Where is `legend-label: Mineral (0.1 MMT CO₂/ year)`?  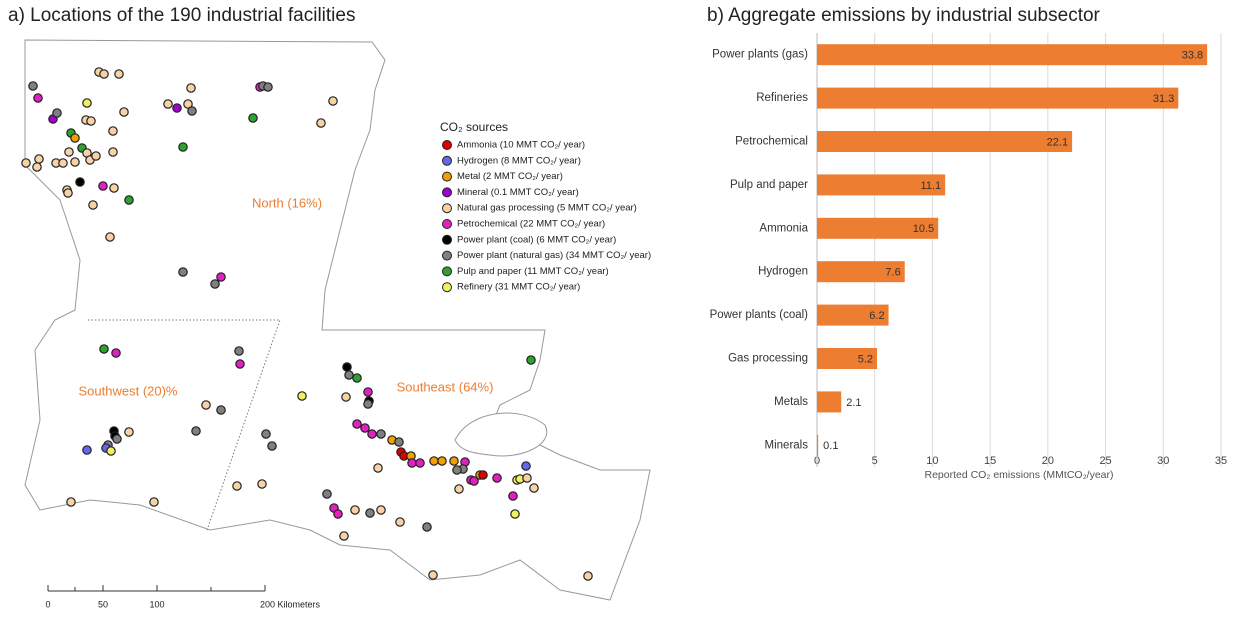
legend-label: Mineral (0.1 MMT CO₂/ year) is located at coordinates (518, 192).